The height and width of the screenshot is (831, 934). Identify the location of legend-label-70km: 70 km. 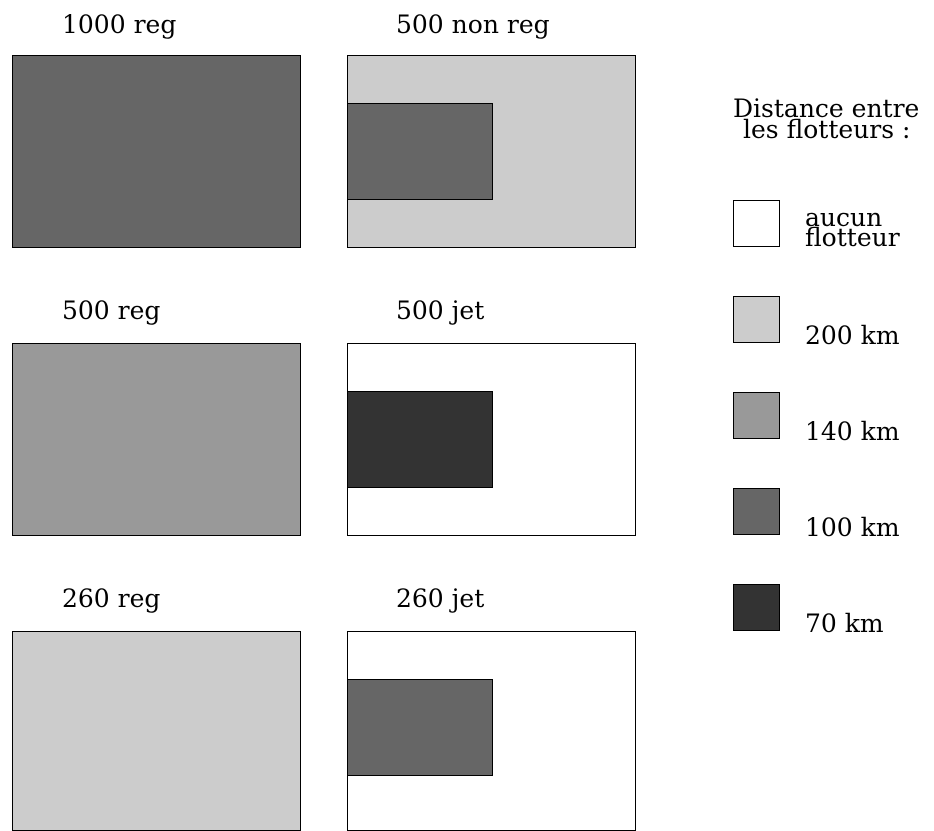
(844, 623).